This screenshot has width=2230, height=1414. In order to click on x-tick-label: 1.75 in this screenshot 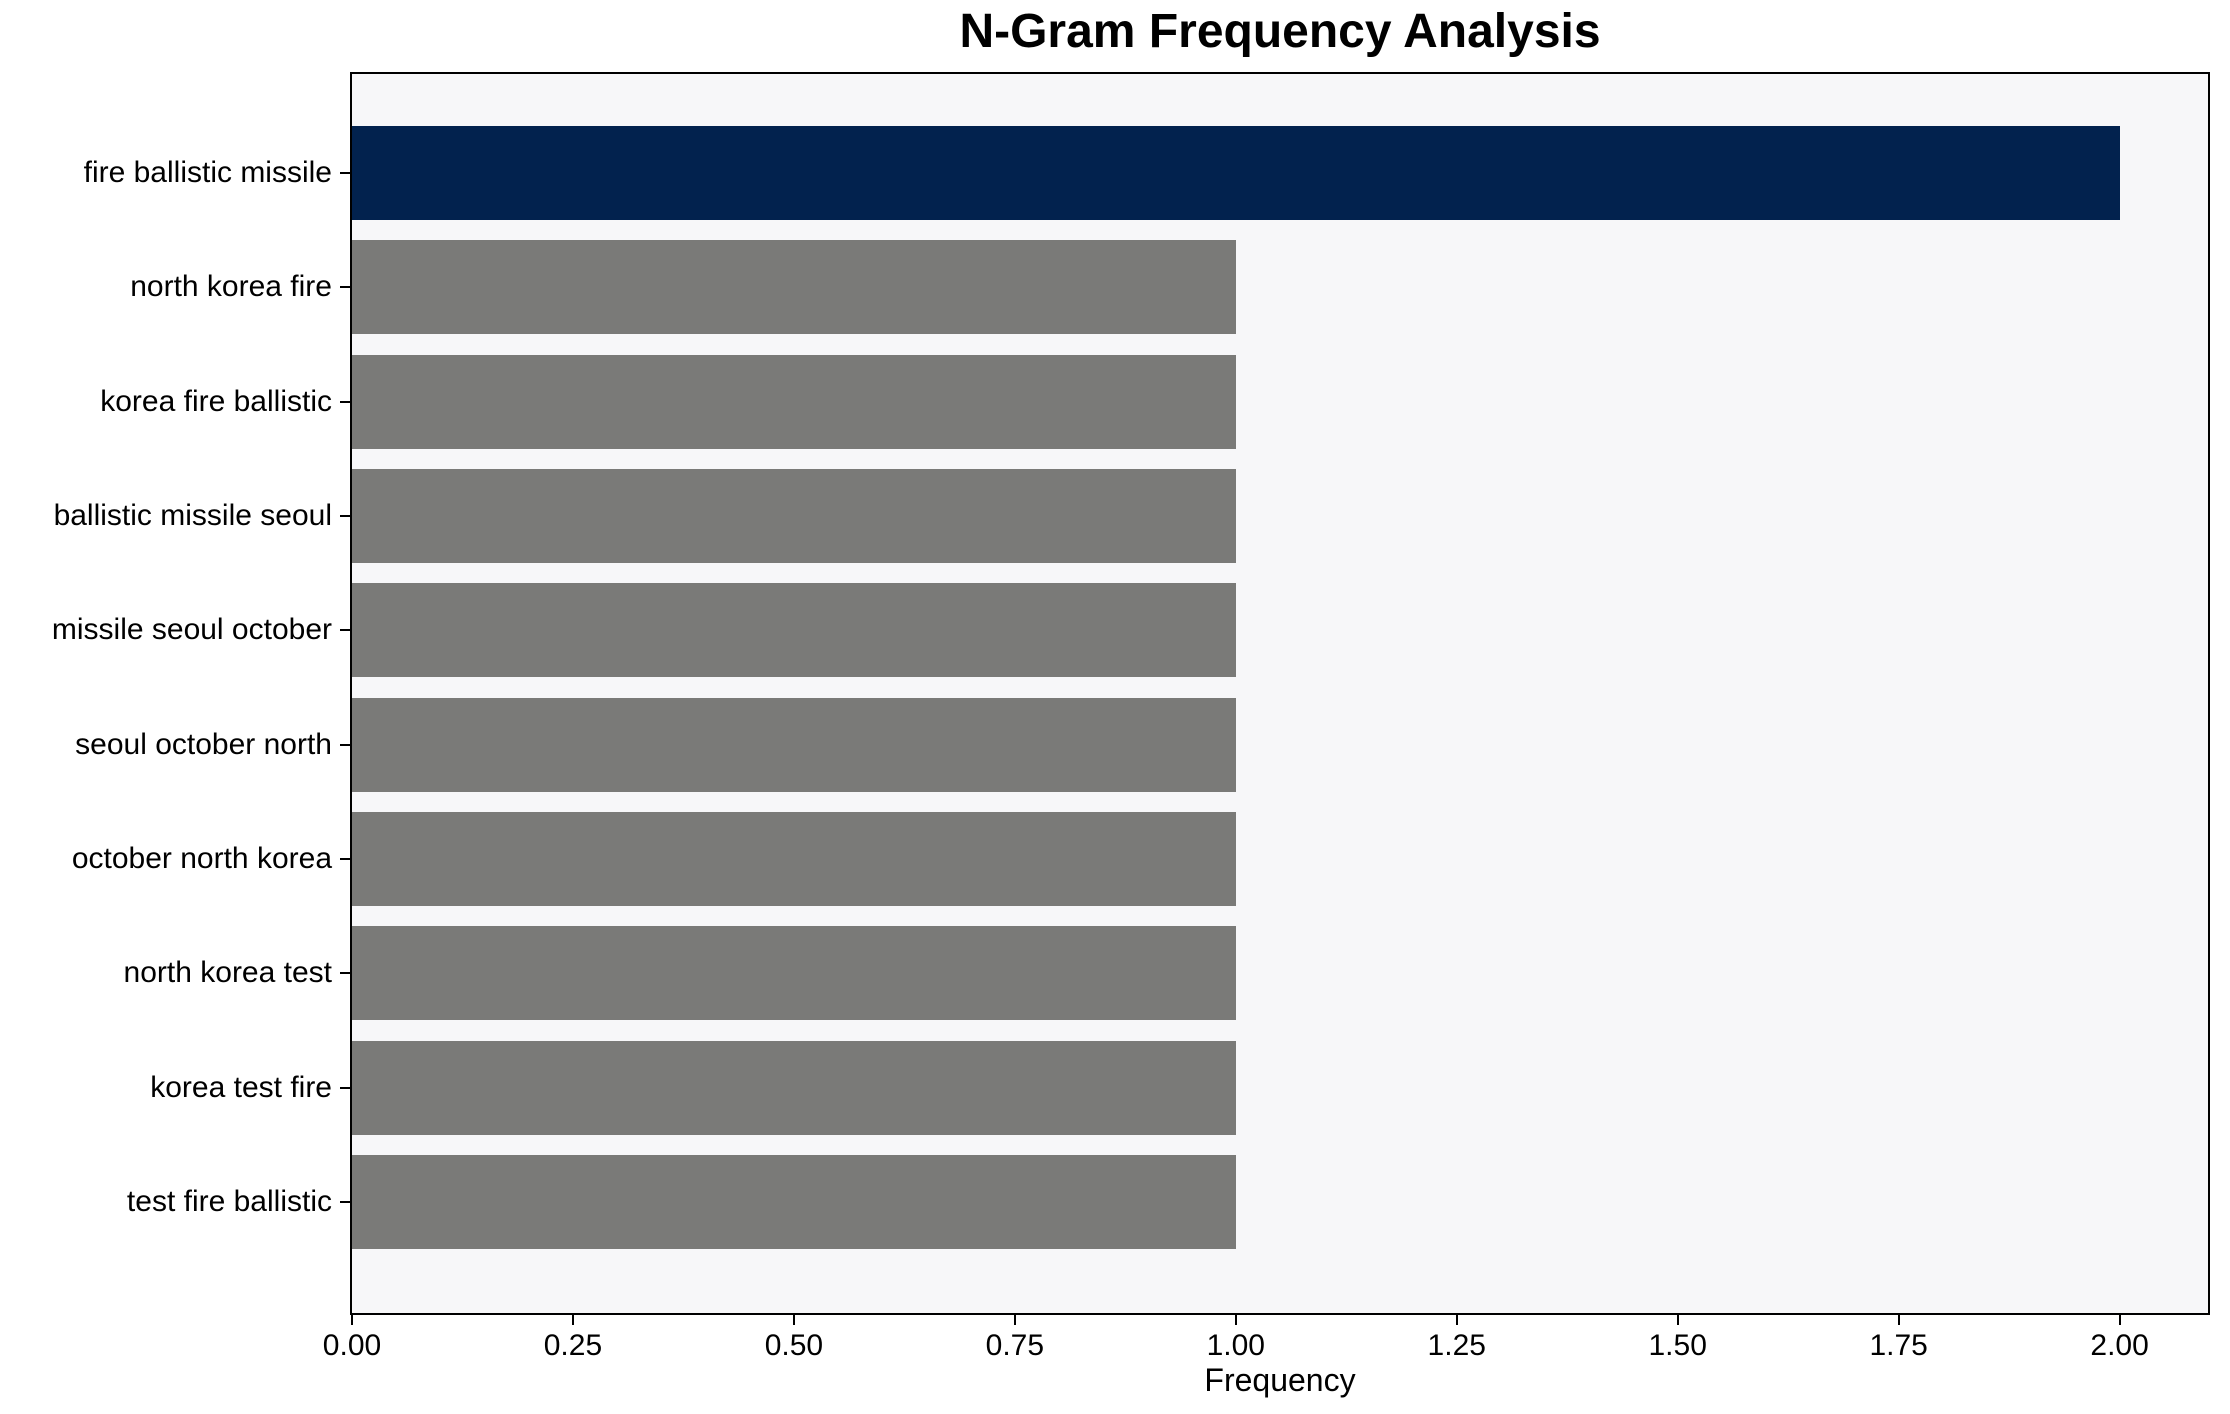, I will do `click(1898, 1345)`.